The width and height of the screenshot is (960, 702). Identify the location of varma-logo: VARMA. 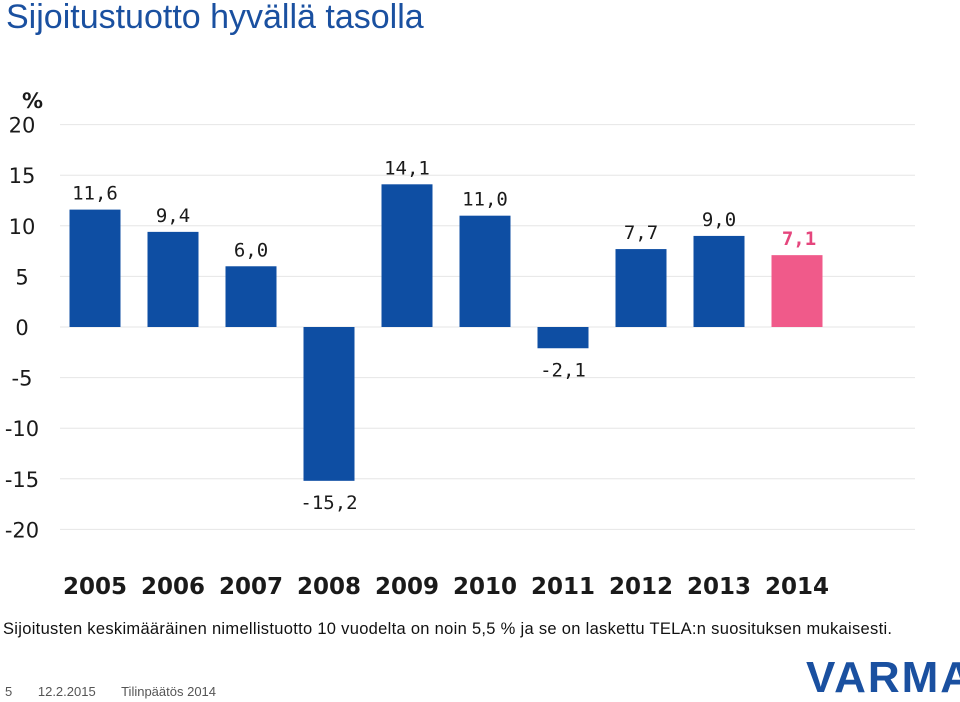
(883, 677).